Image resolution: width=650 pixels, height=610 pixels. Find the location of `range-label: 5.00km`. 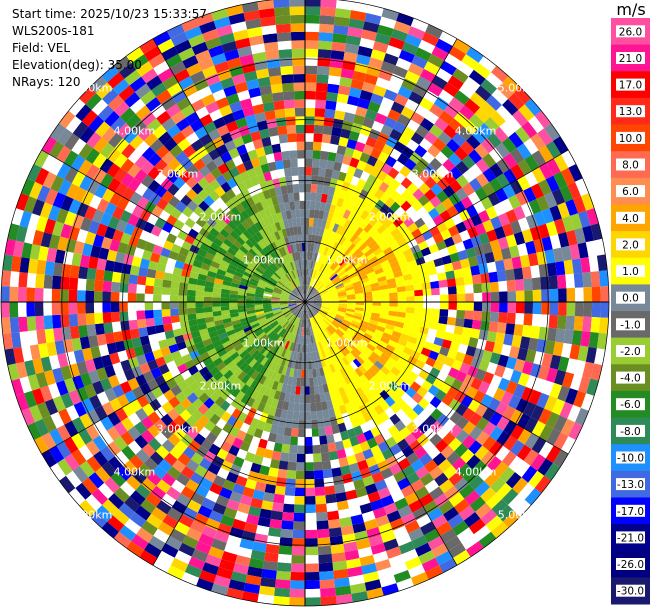

range-label: 5.00km is located at coordinates (92, 515).